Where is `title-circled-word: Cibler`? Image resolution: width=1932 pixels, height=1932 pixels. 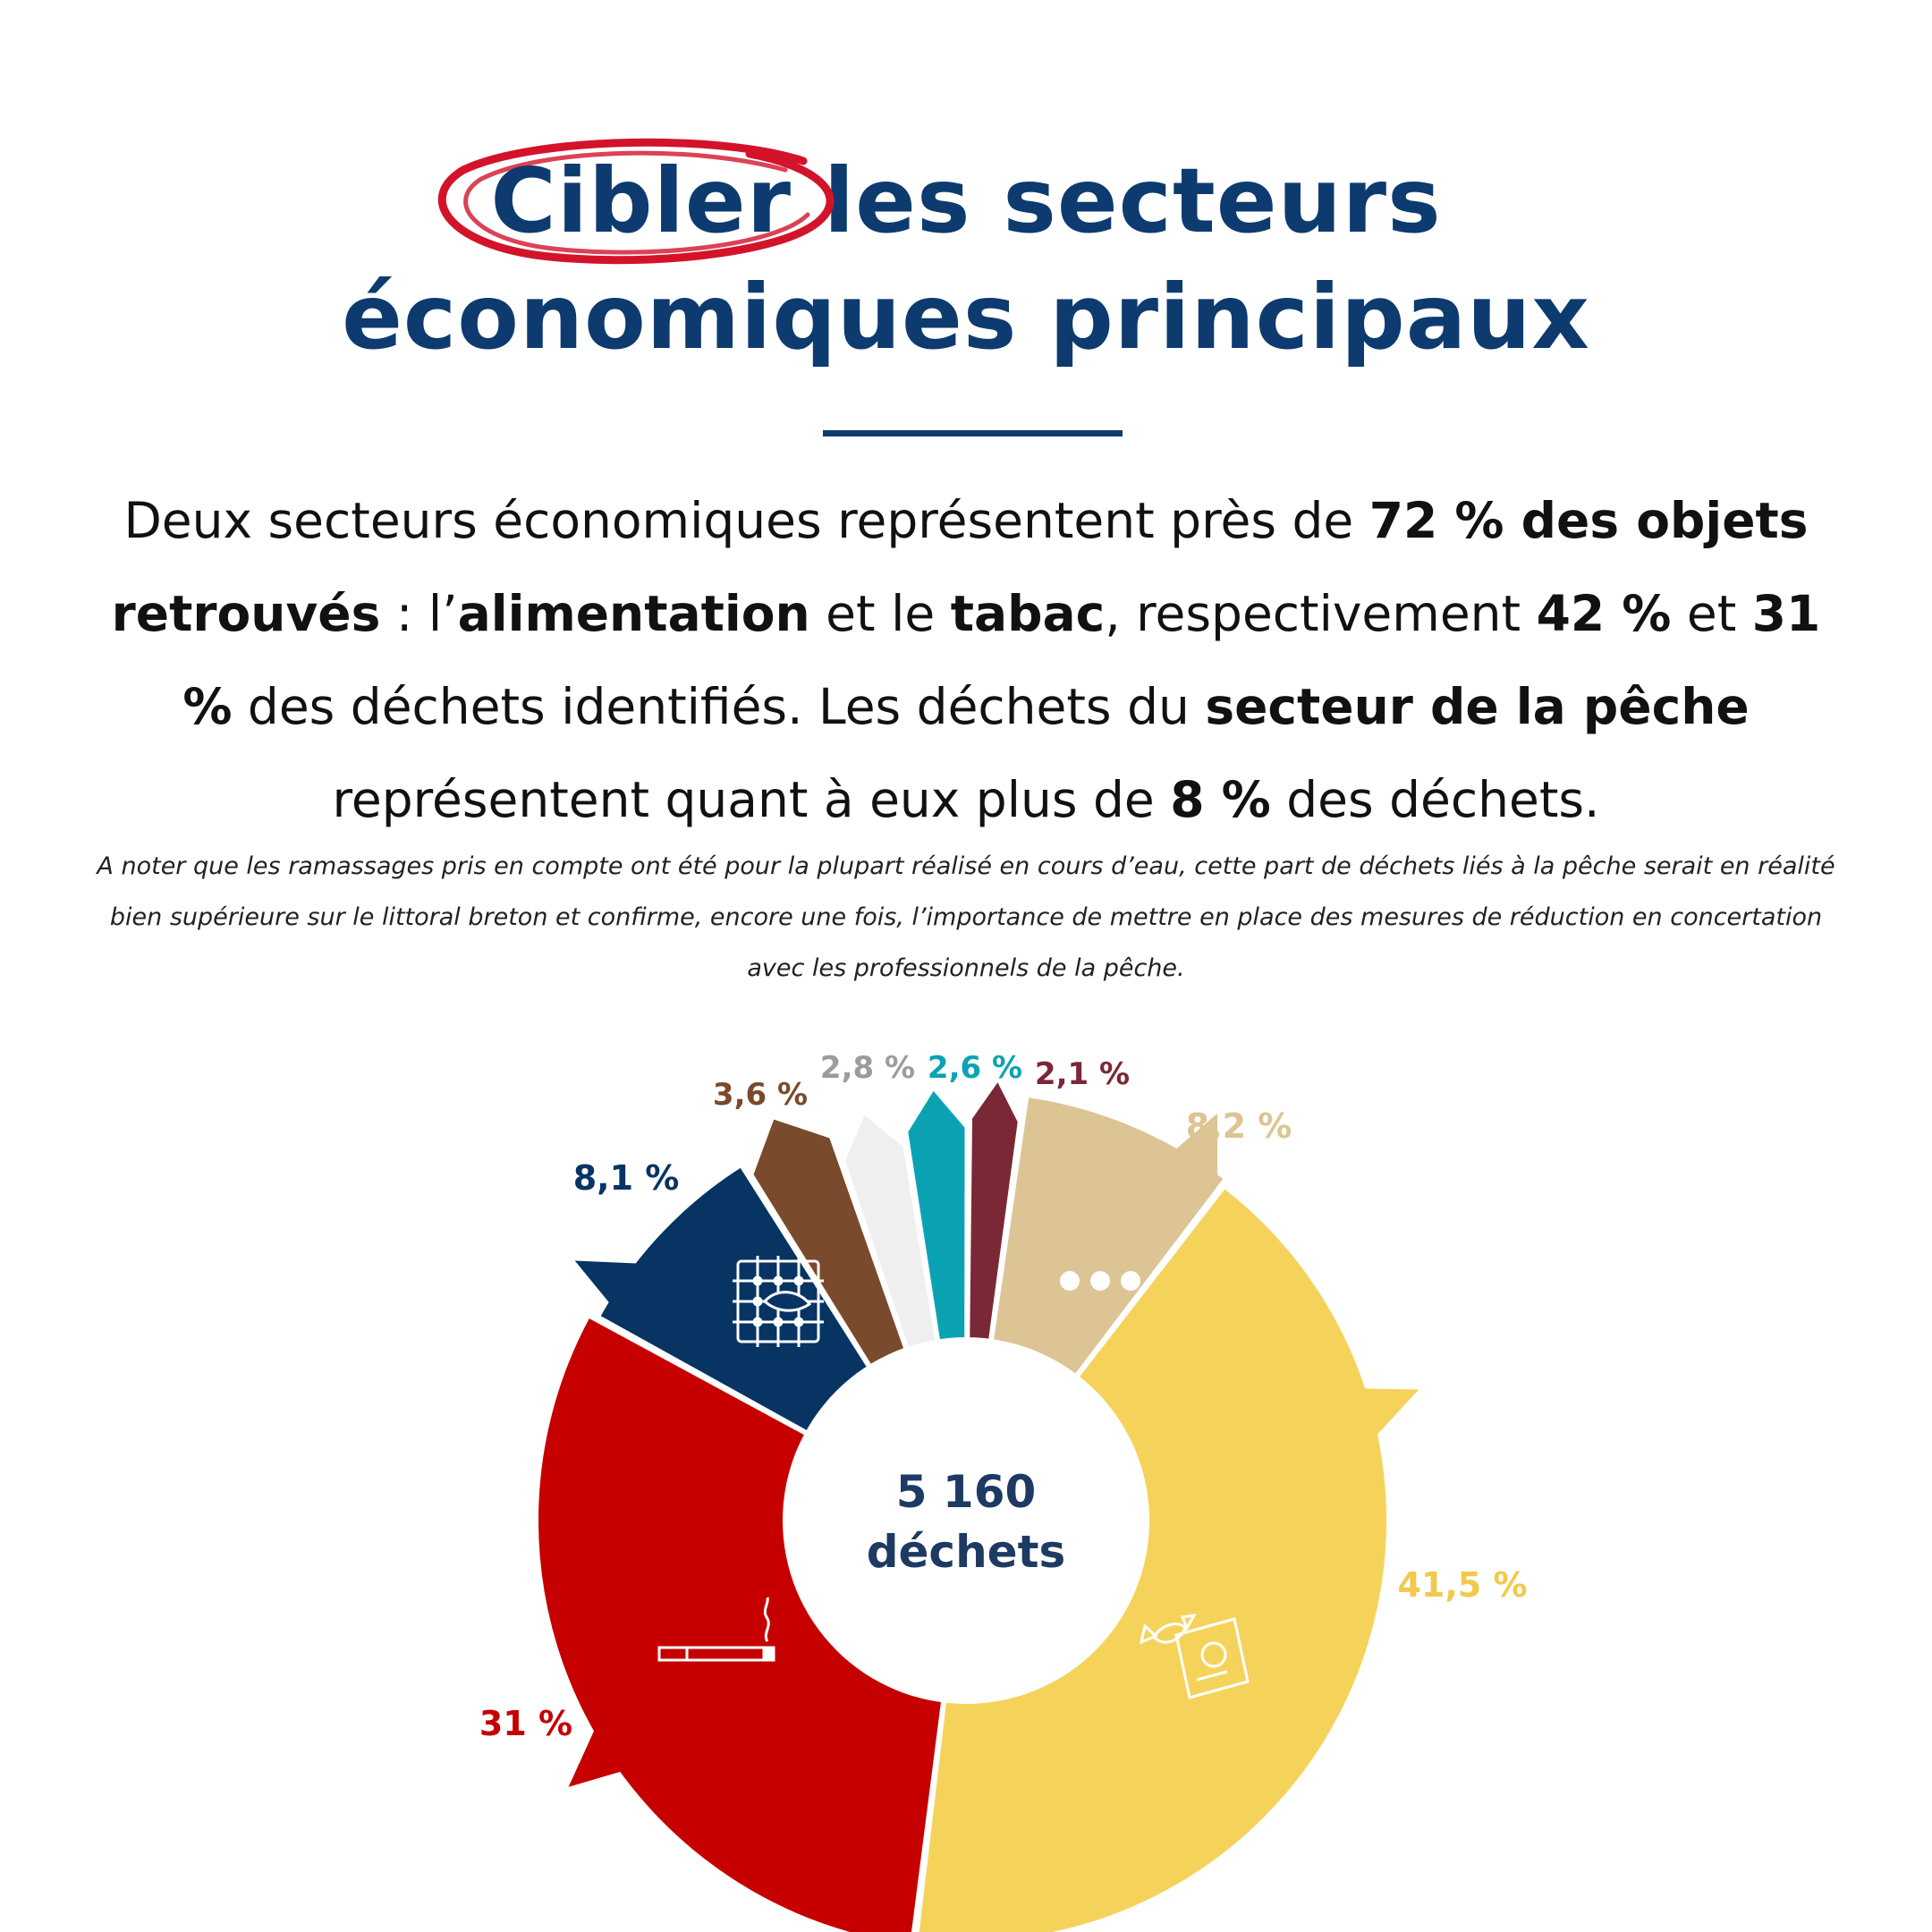
title-circled-word: Cibler is located at coordinates (636, 201).